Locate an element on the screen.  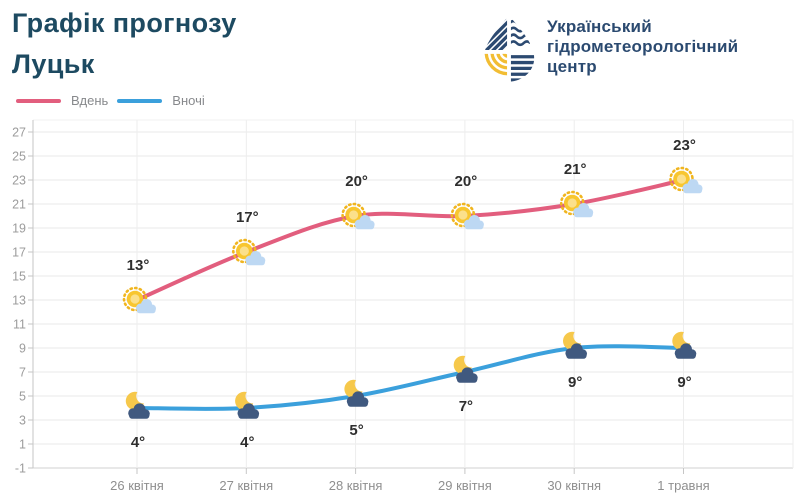
logo-text-line3: центр is located at coordinates (572, 66).